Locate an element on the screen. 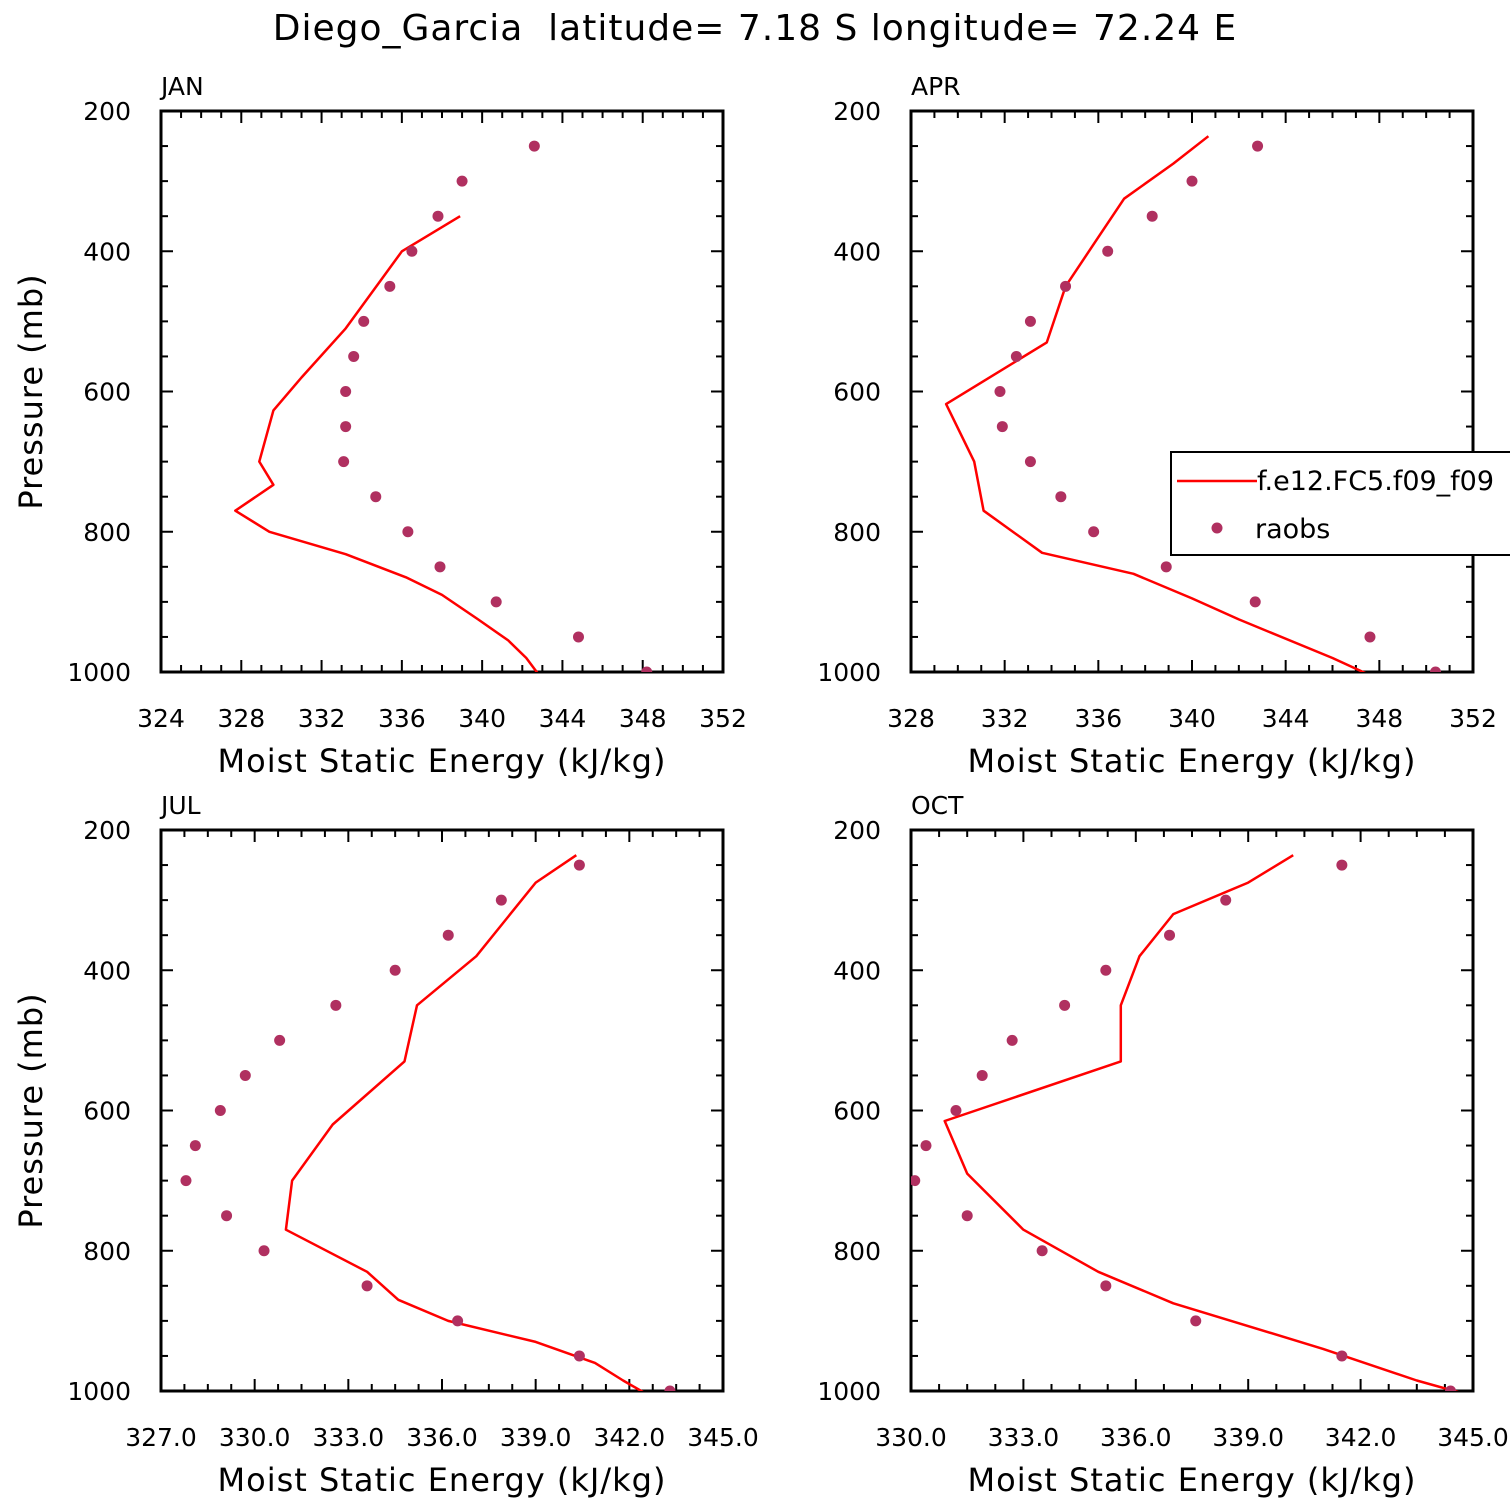 This screenshot has width=1510, height=1510. panel-label: OCT is located at coordinates (937, 805).